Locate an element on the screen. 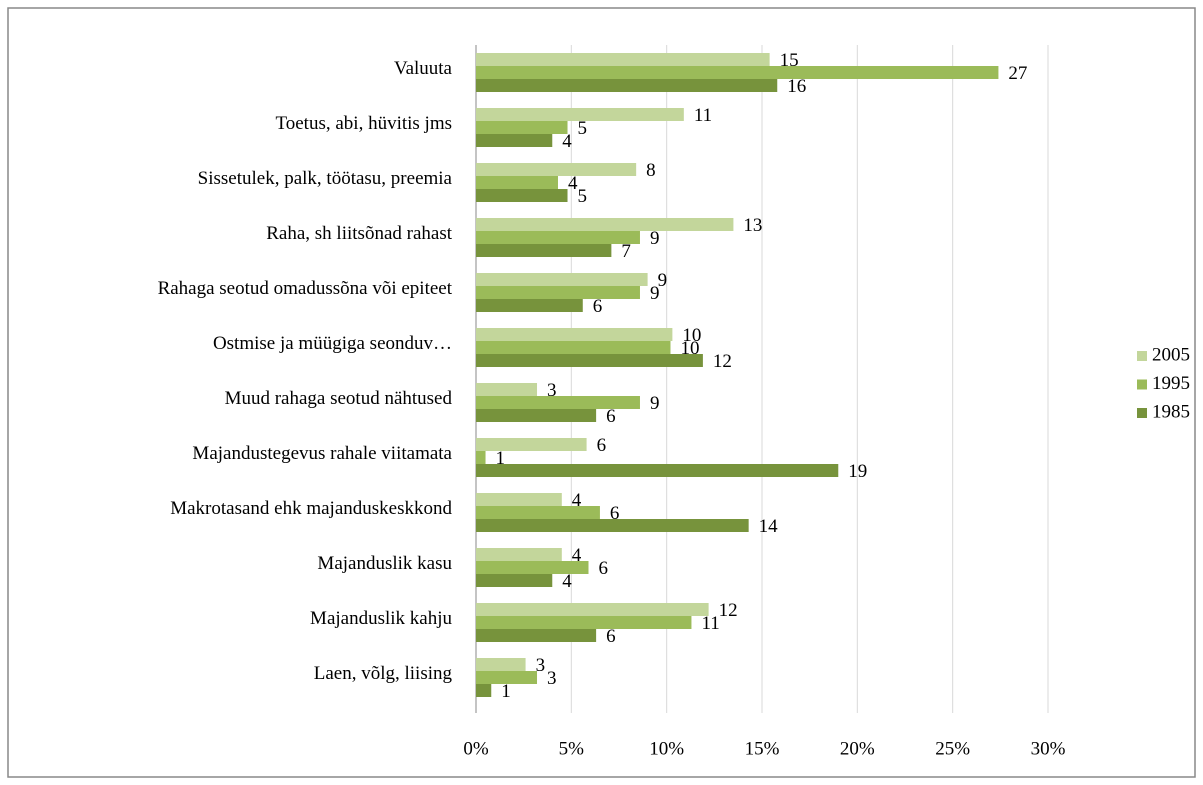 This screenshot has height=785, width=1203. y-tick-label: Makrotasand ehk majanduskeskkond is located at coordinates (311, 508).